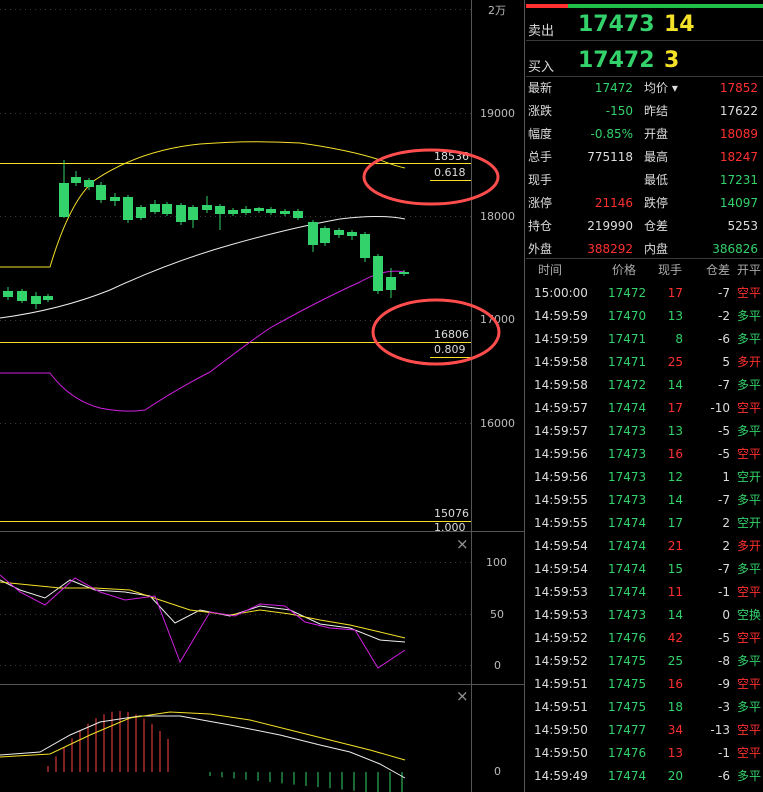 This screenshot has height=792, width=763. I want to click on tick-row: 15:00:00 17472 17 -7 空平, so click(644, 293).